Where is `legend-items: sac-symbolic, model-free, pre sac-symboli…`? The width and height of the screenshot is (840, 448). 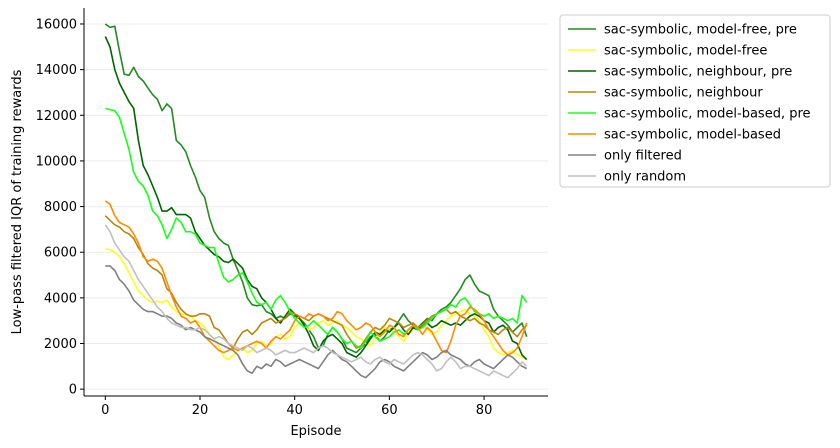
legend-items: sac-symbolic, model-free, pre sac-symboli… is located at coordinates (689, 104).